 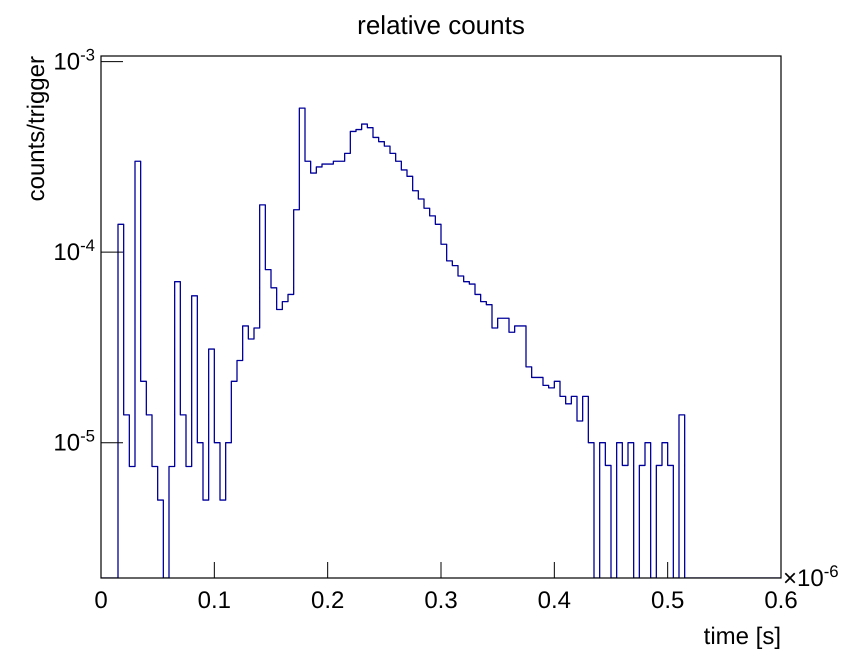 I want to click on x-tick-label: 0.5, so click(x=667, y=600).